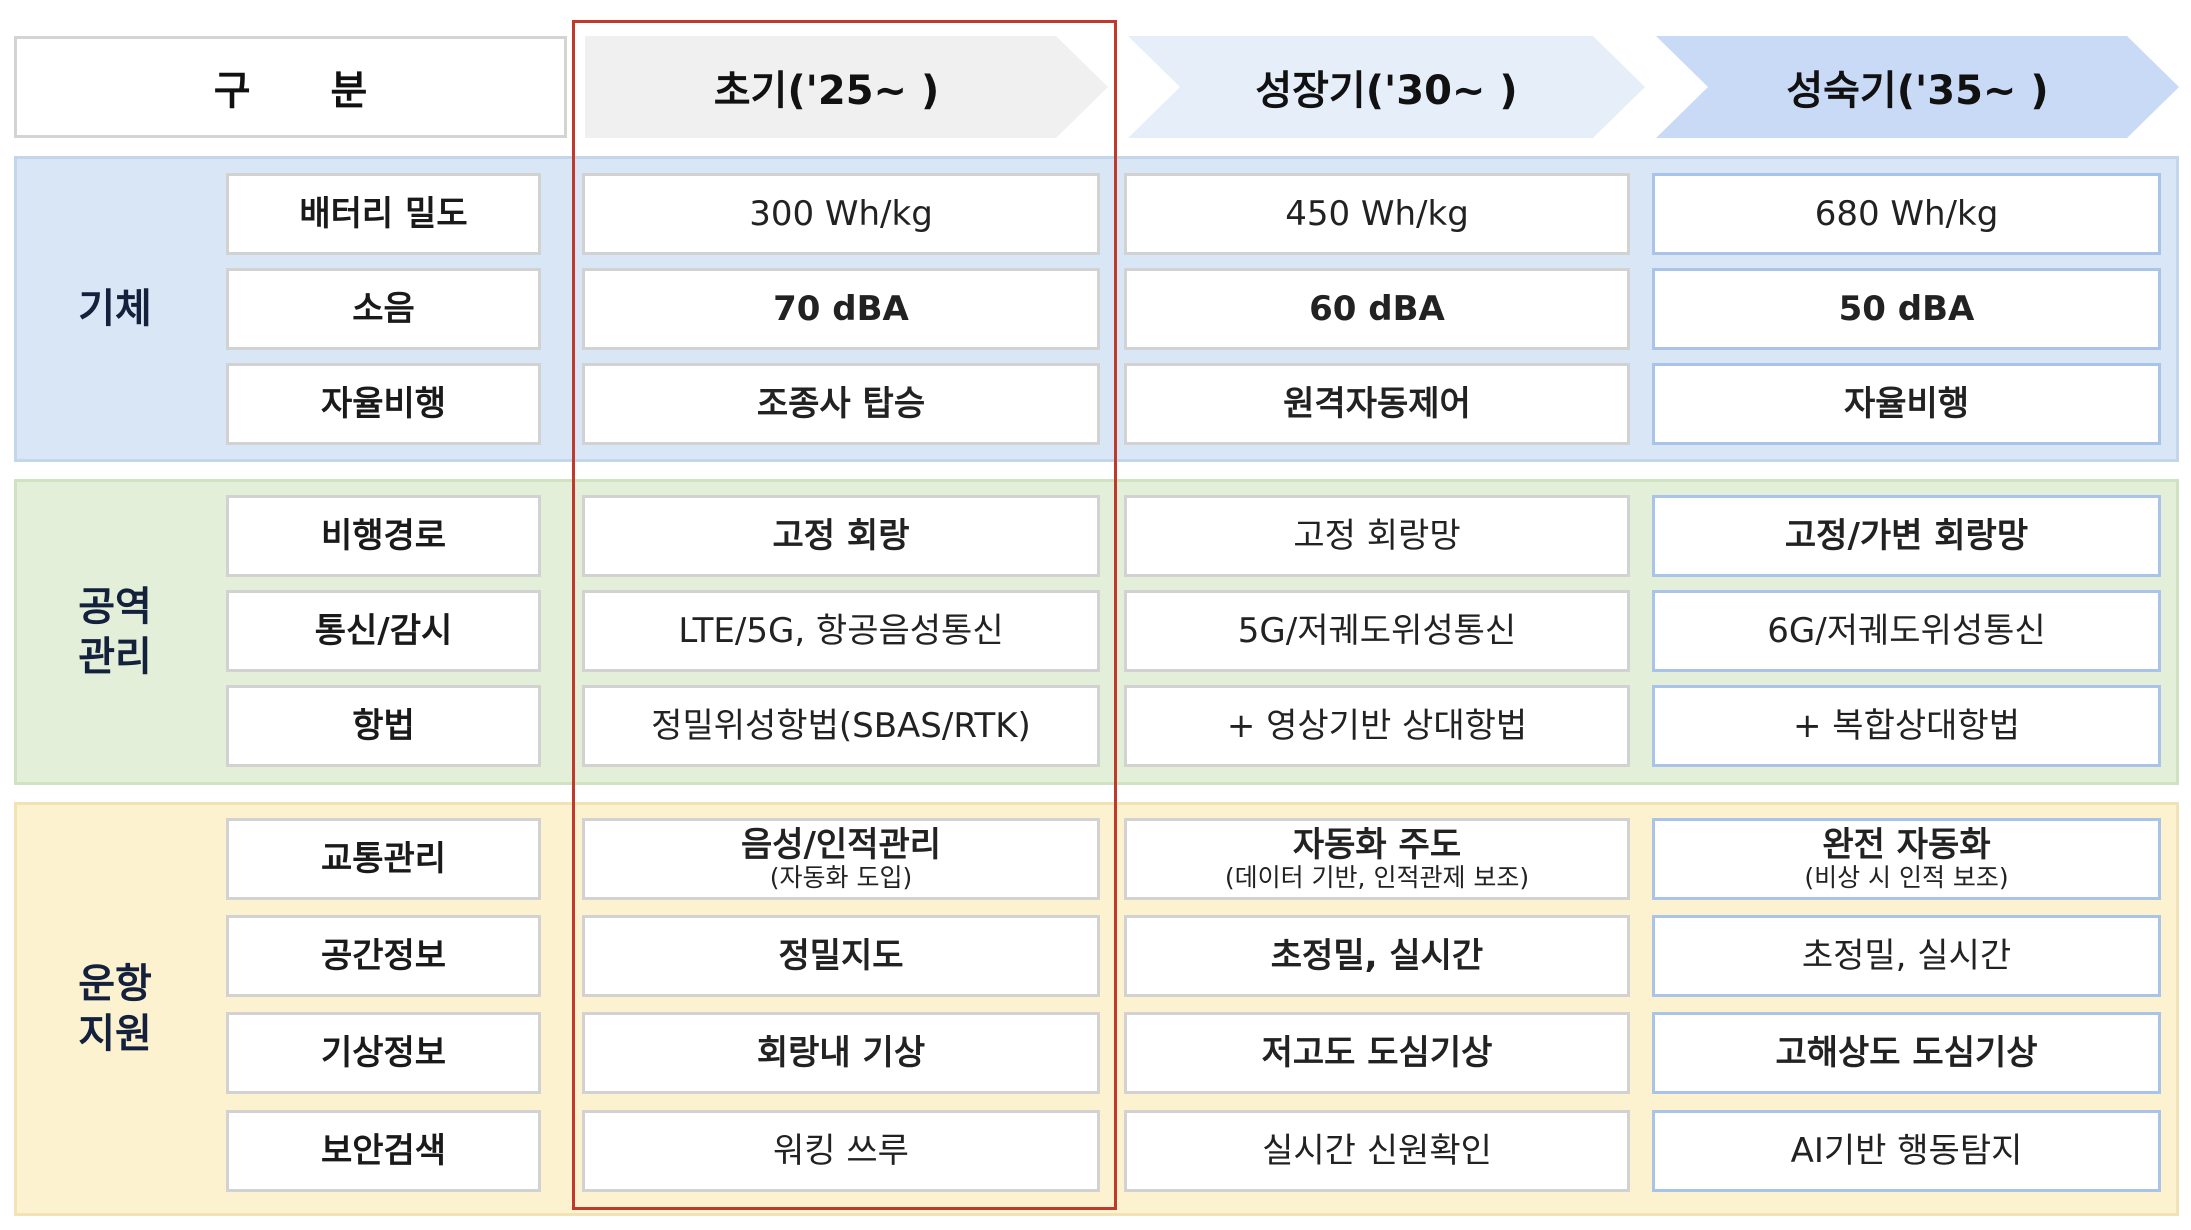 This screenshot has height=1230, width=2191. Describe the element at coordinates (841, 309) in the screenshot. I see `cell-noise-early: 70 dBA` at that location.